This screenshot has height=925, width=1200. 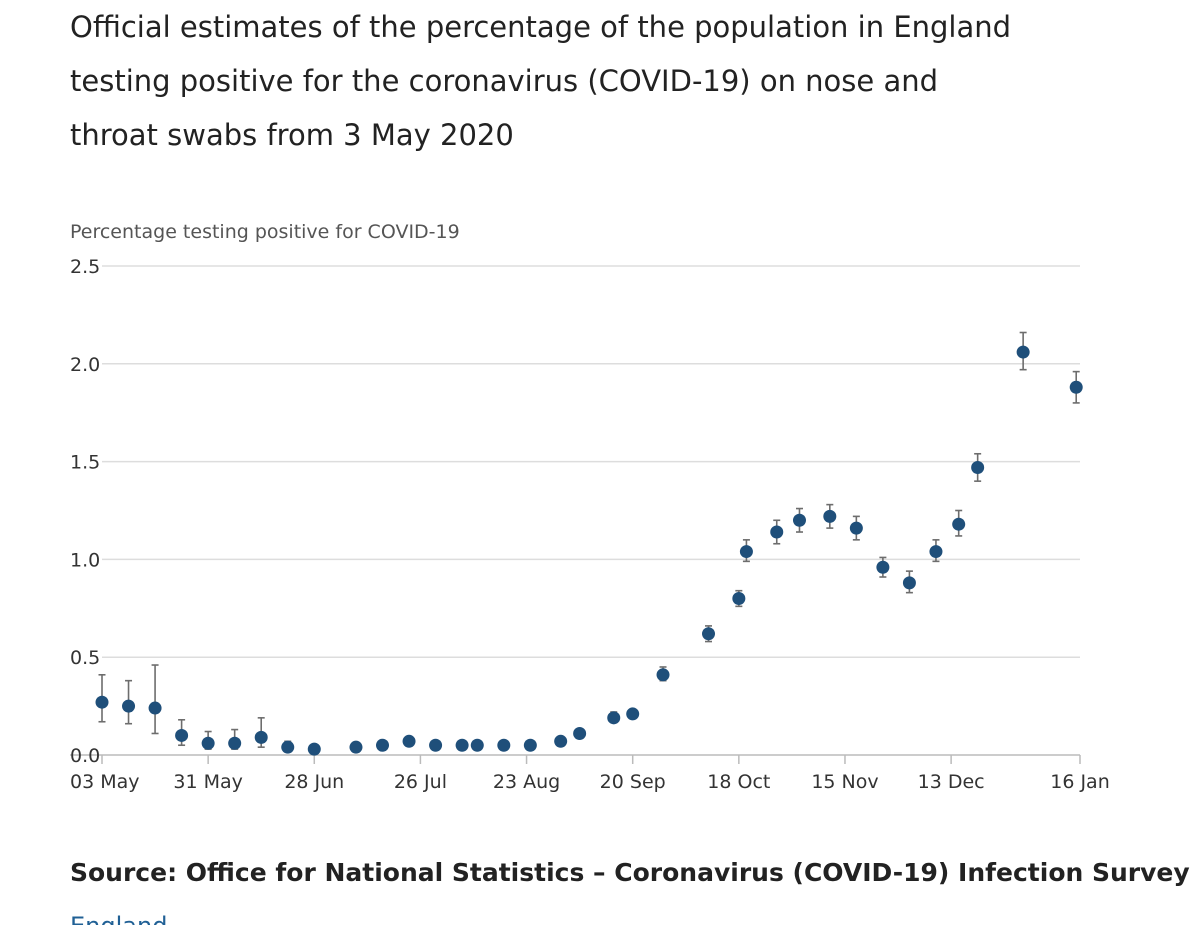 I want to click on y-tick-label: 1.5, so click(x=85, y=463).